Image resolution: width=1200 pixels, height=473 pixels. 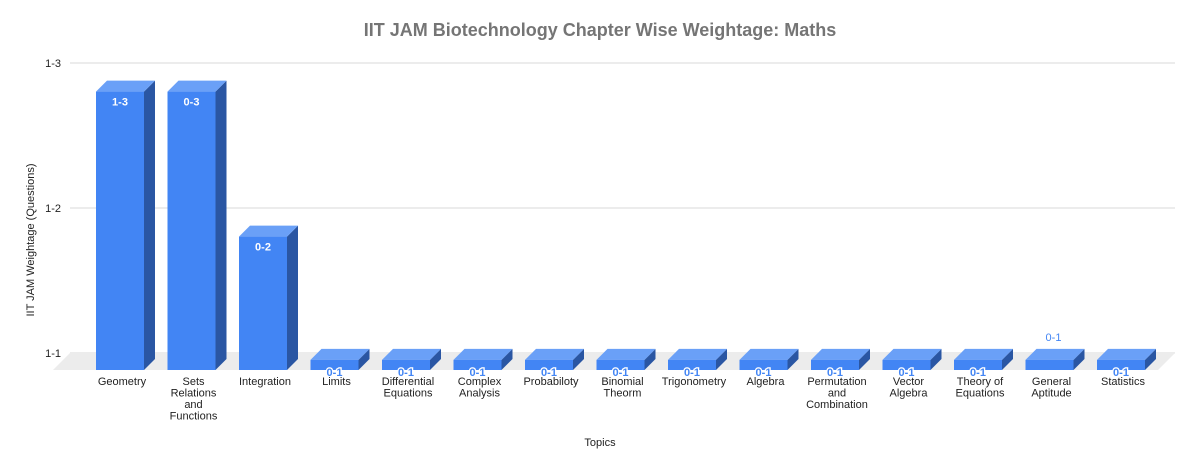 What do you see at coordinates (336, 382) in the screenshot?
I see `x-tick-label: Limits` at bounding box center [336, 382].